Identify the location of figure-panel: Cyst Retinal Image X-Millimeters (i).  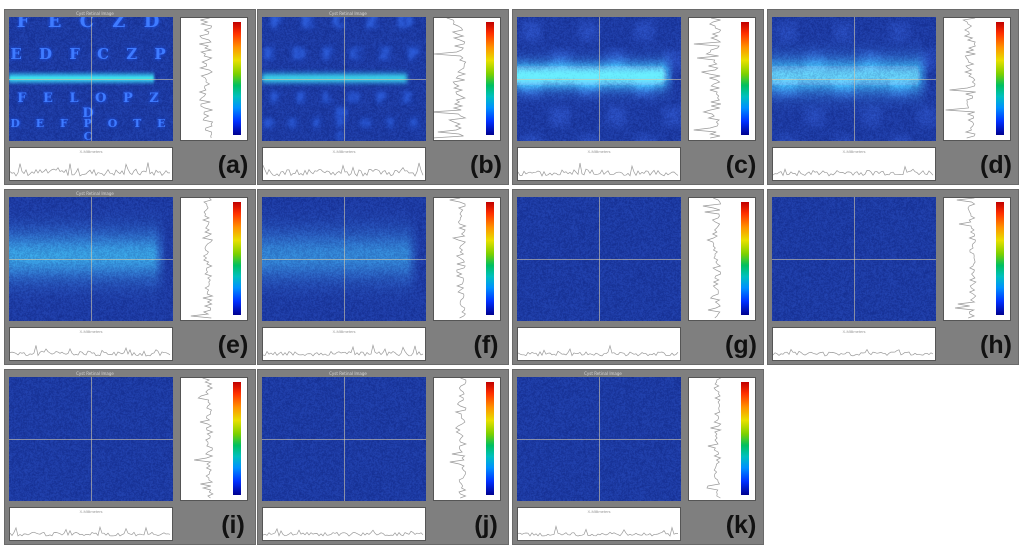
(130, 457).